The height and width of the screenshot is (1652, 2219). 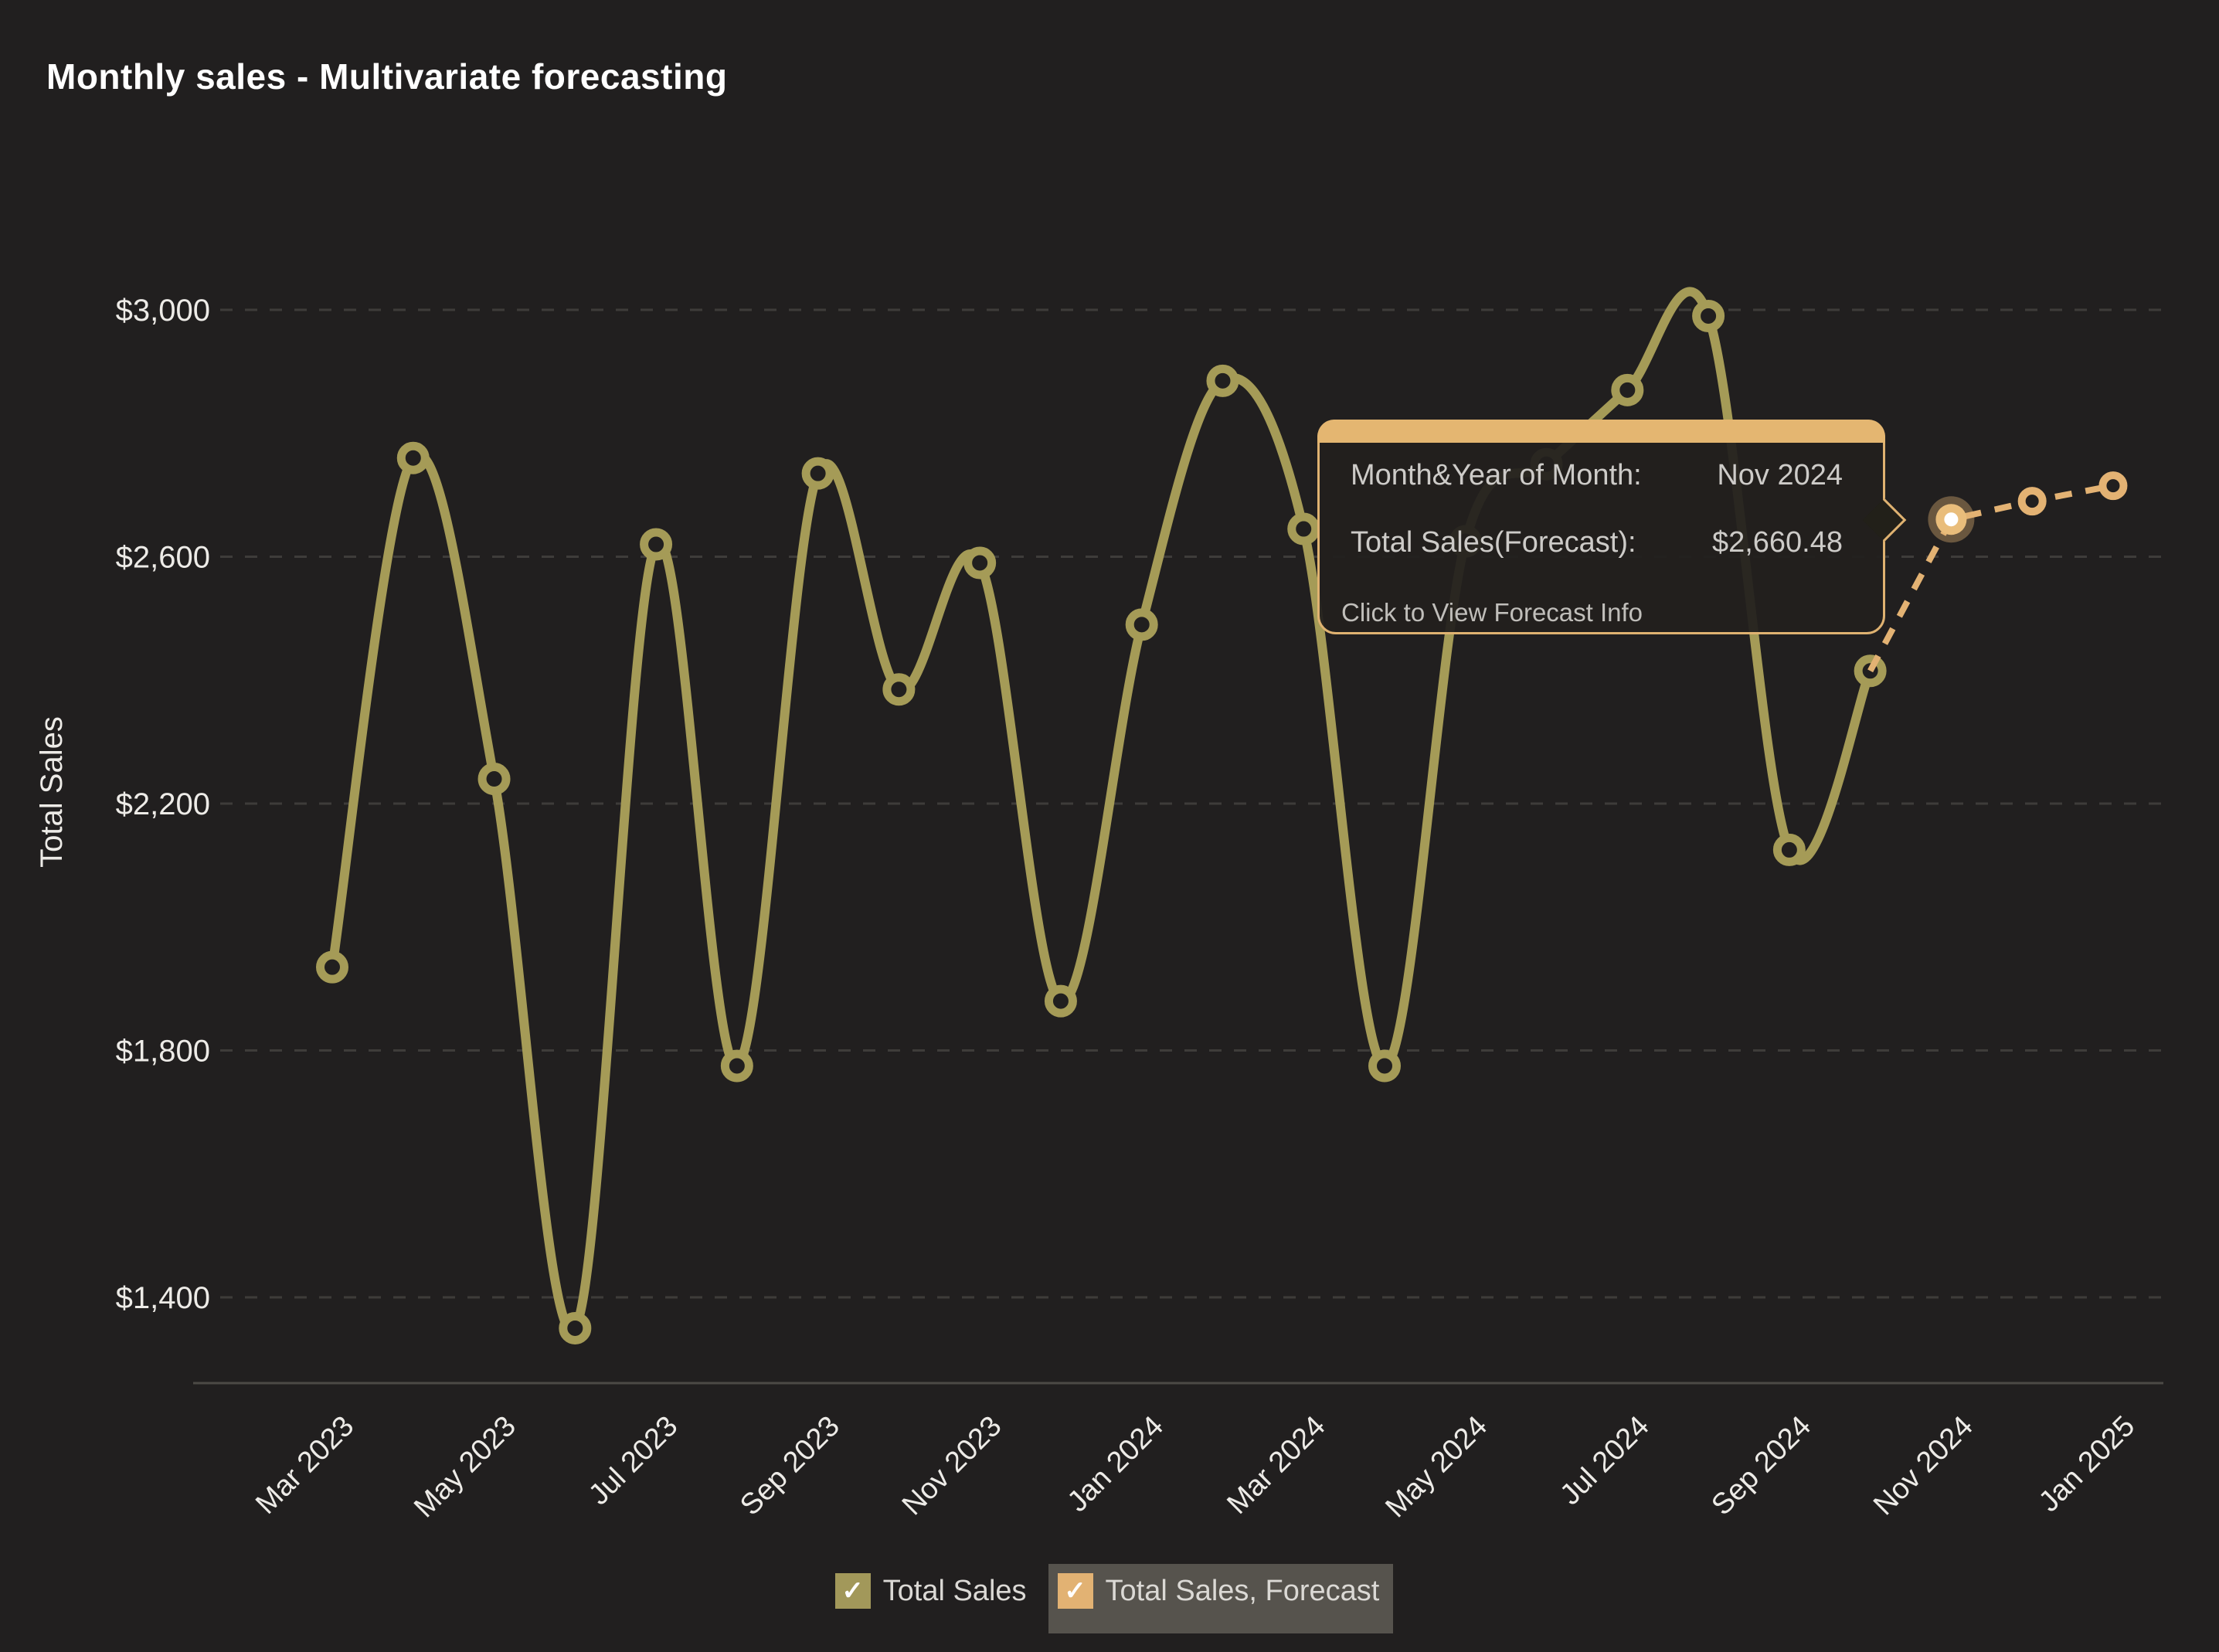 What do you see at coordinates (1492, 612) in the screenshot?
I see `tooltip-forecast-info-link: Click to View Forecast Info` at bounding box center [1492, 612].